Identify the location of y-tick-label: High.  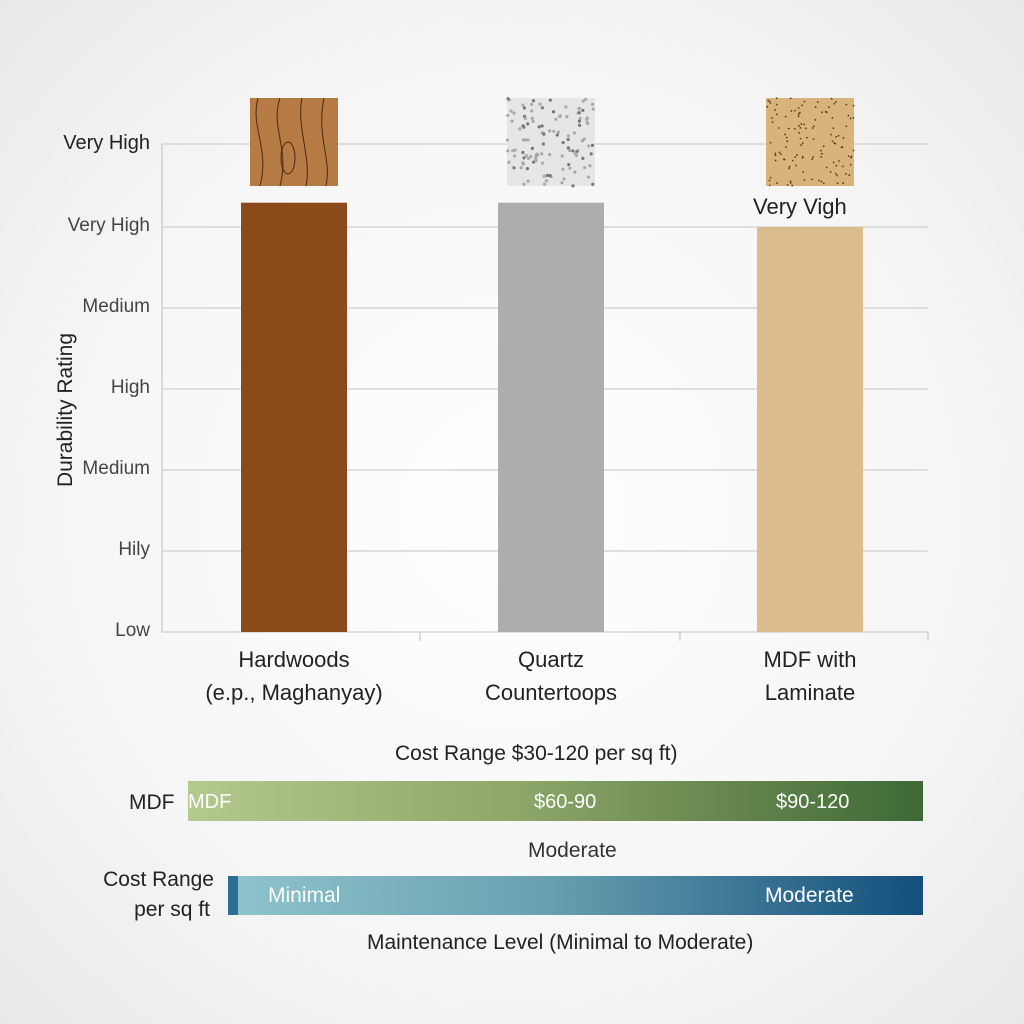
(130, 387).